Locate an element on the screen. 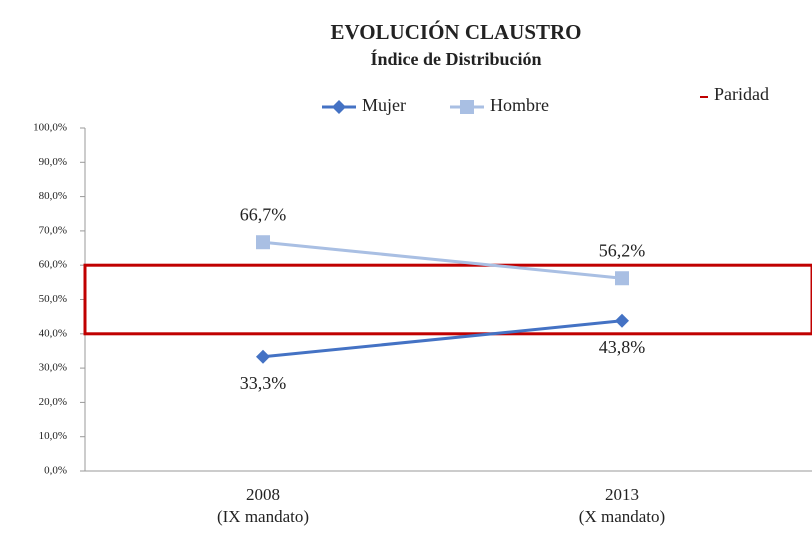 Image resolution: width=812 pixels, height=535 pixels. legend-label: Hombre is located at coordinates (519, 105).